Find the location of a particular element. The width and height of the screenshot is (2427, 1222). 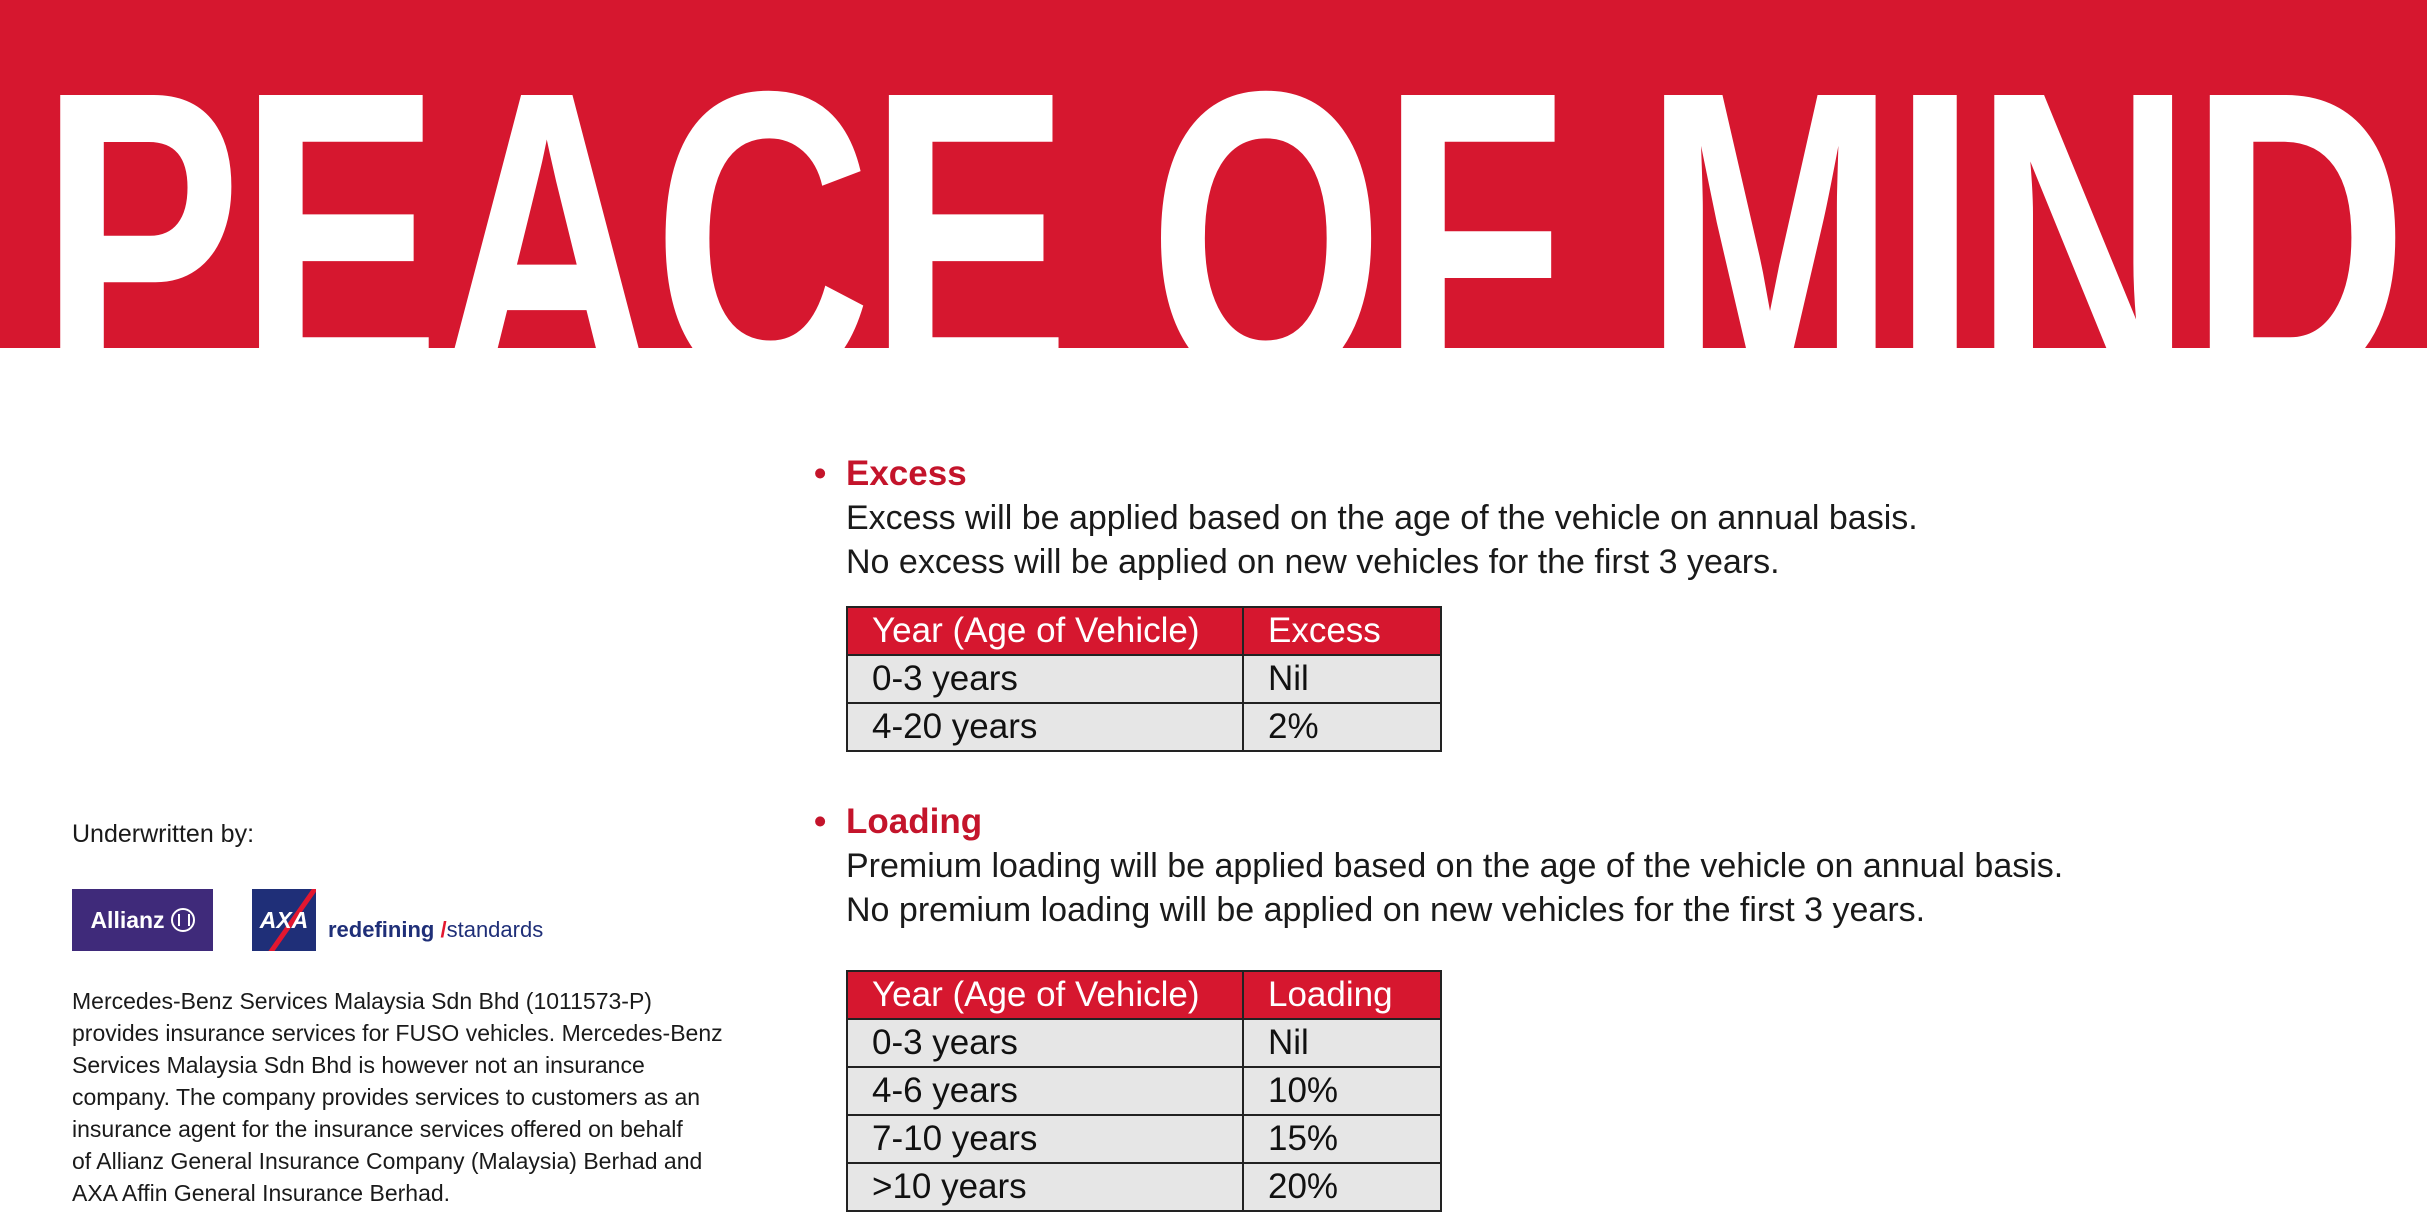

table-row: >10 years 20% is located at coordinates (1144, 1187).